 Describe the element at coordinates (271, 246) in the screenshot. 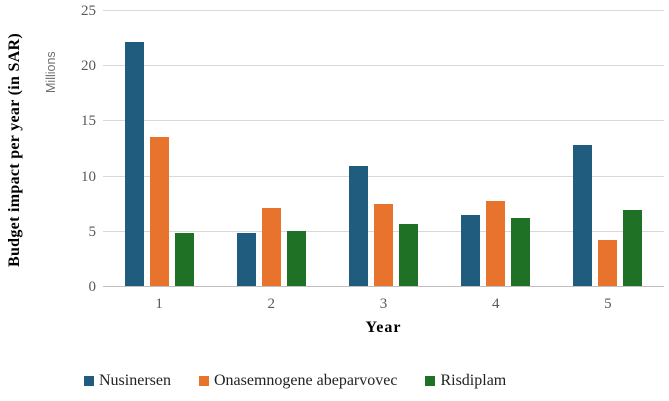

I see `bar-series2-year2` at that location.